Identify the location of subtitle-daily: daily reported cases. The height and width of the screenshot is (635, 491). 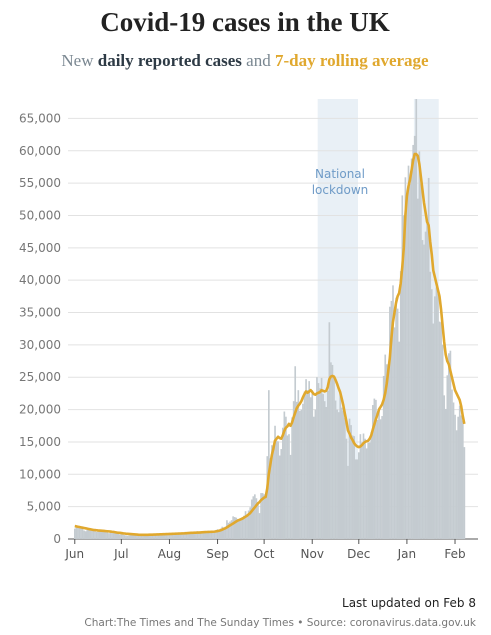
(170, 60).